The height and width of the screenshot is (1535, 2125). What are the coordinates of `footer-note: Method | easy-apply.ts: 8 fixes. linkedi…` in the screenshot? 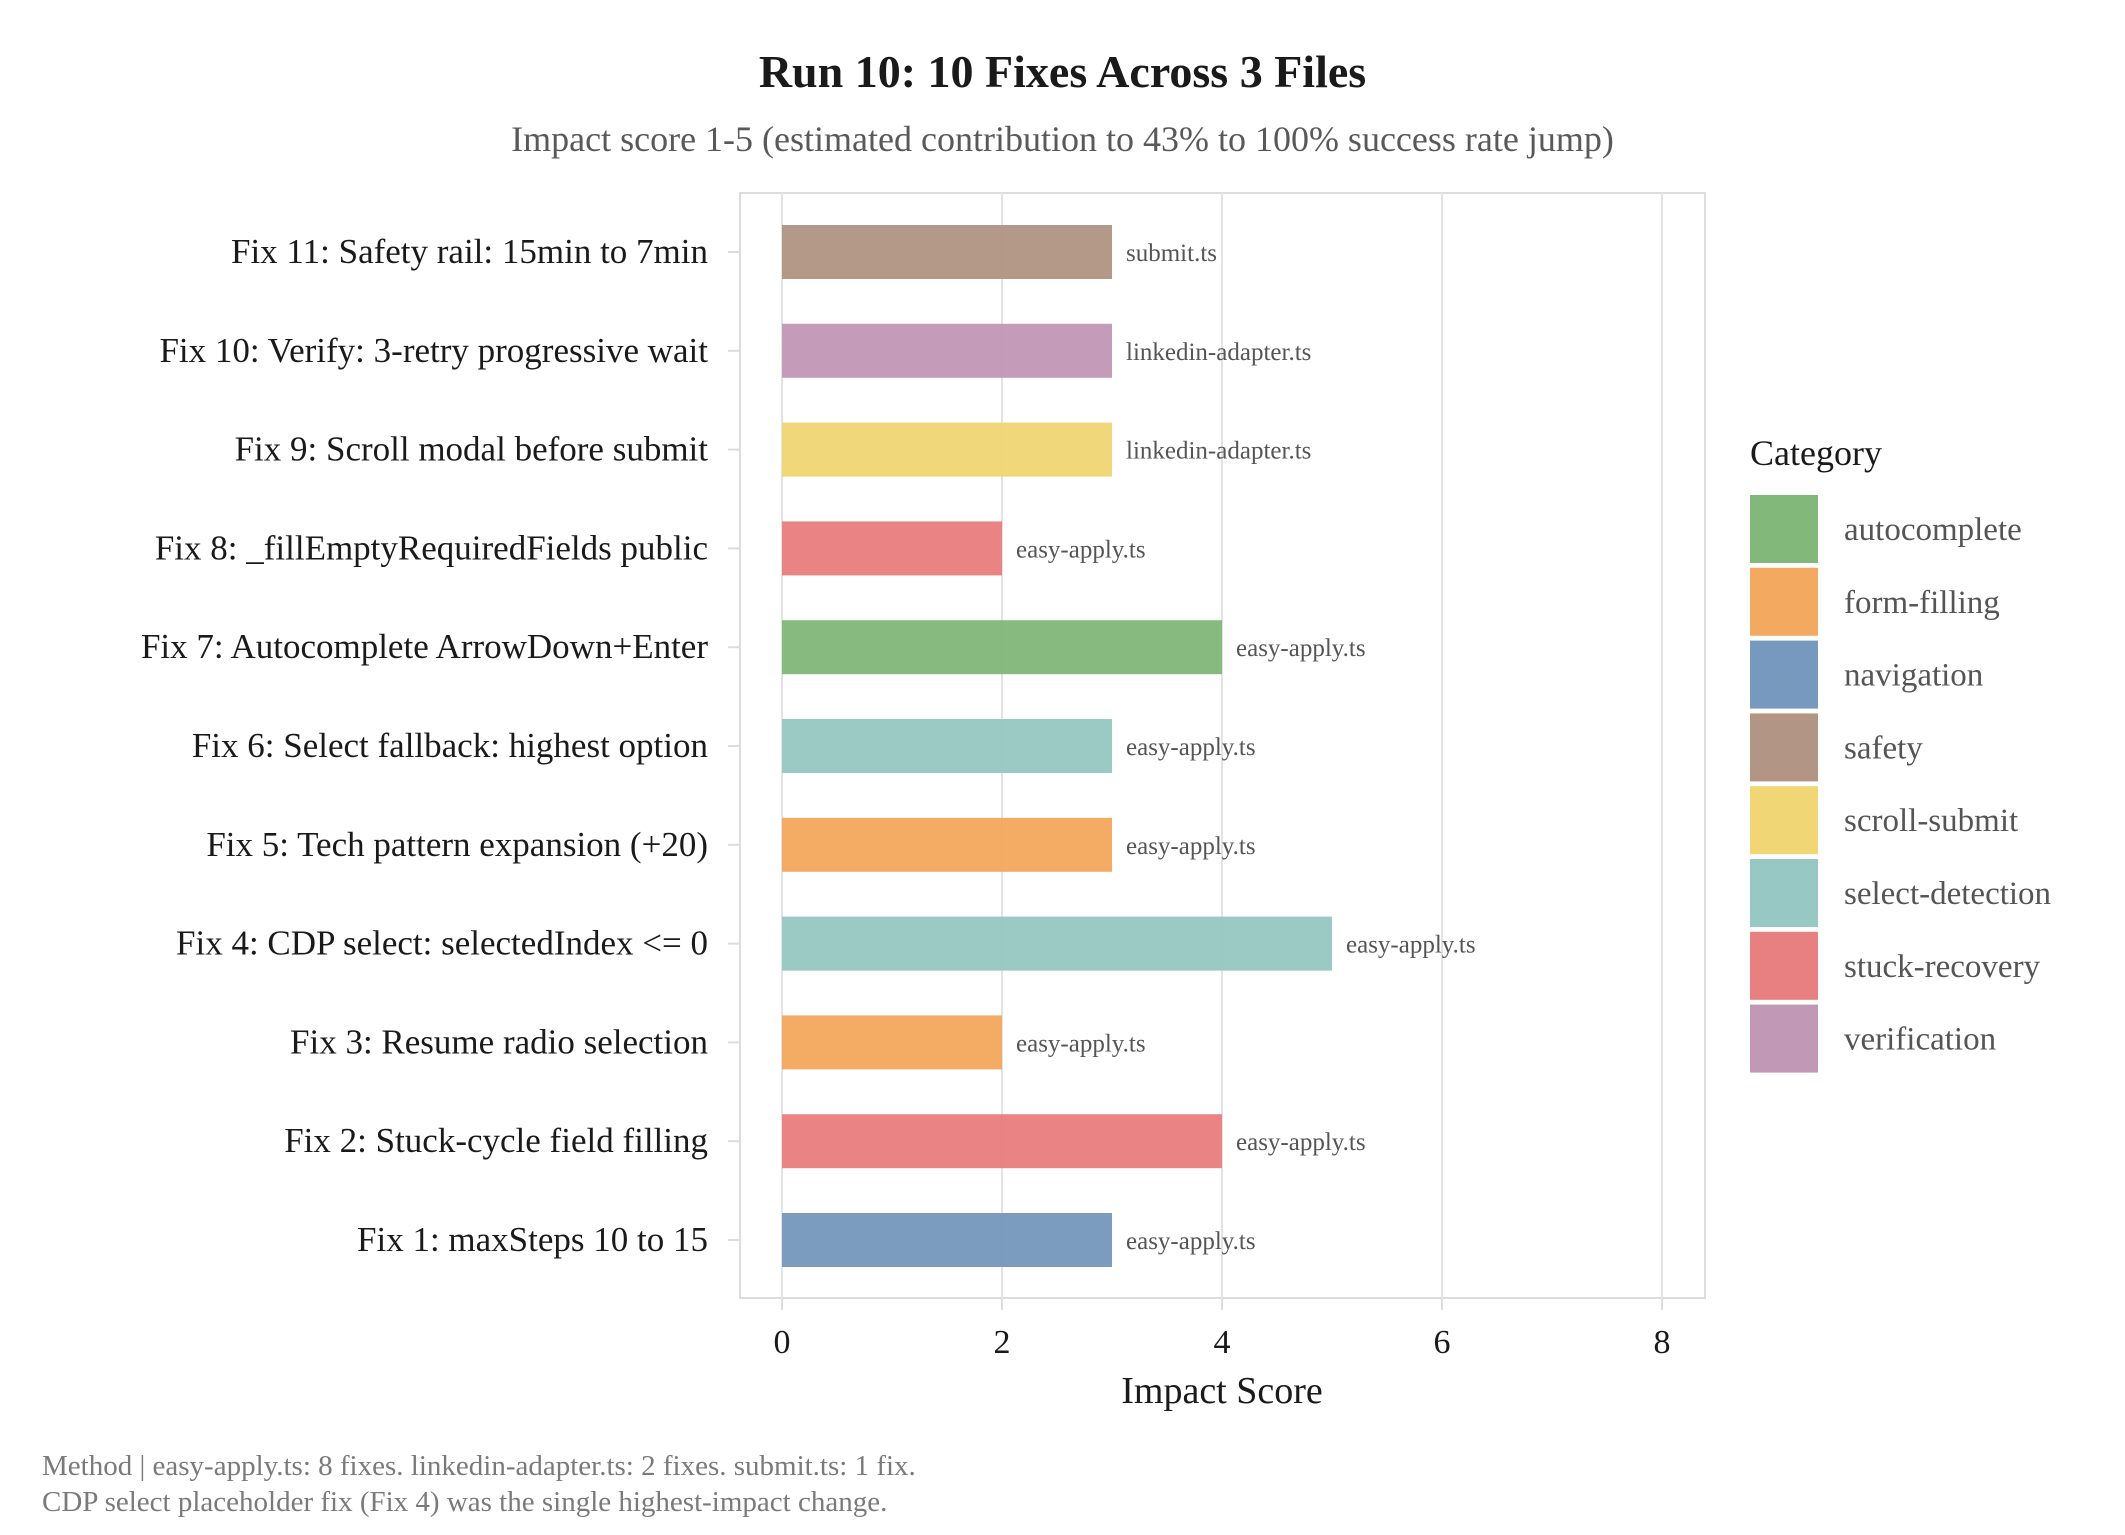 It's located at (479, 1484).